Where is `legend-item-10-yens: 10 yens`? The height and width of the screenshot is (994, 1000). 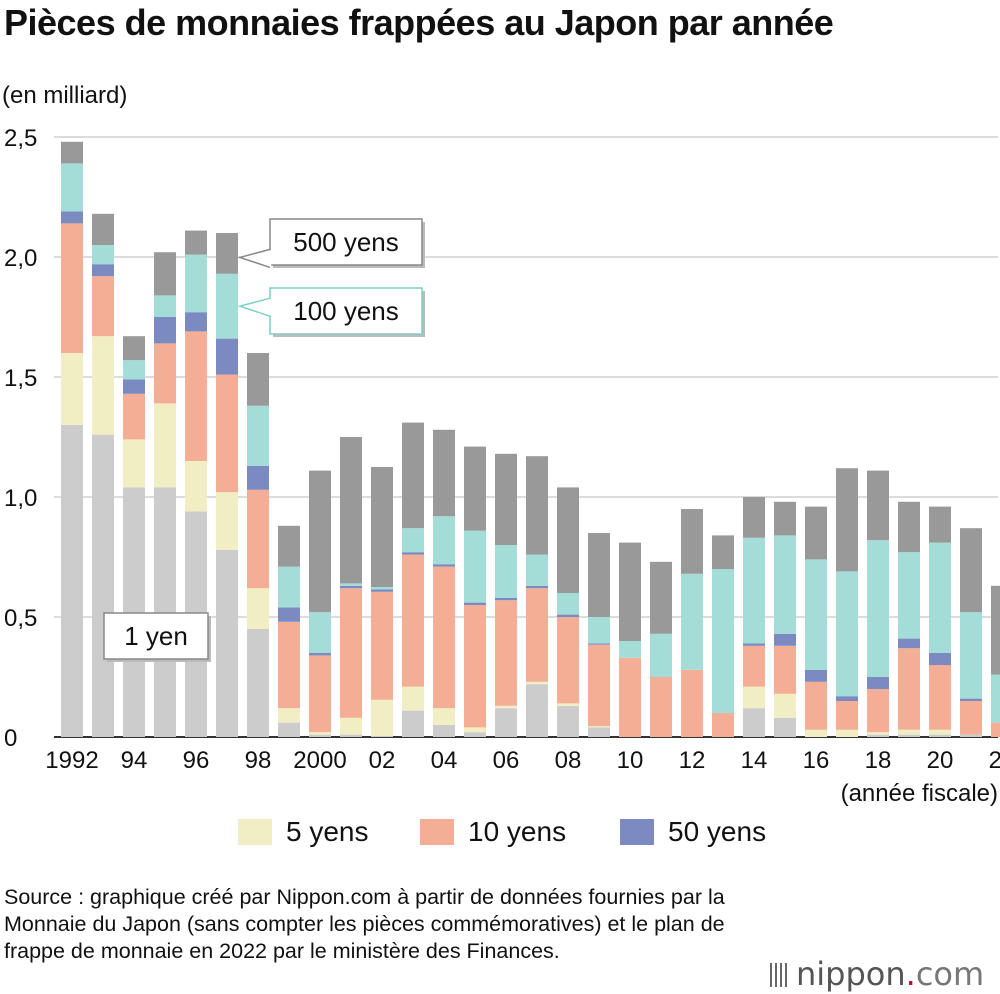
legend-item-10-yens: 10 yens is located at coordinates (493, 832).